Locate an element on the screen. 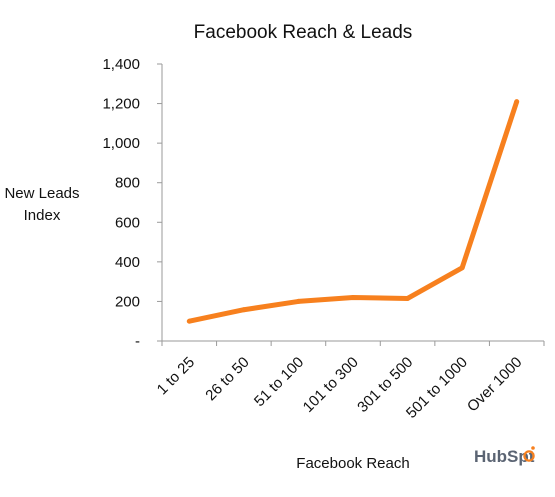 The image size is (555, 497). y-axis-label-line-1: New Leads is located at coordinates (41, 193).